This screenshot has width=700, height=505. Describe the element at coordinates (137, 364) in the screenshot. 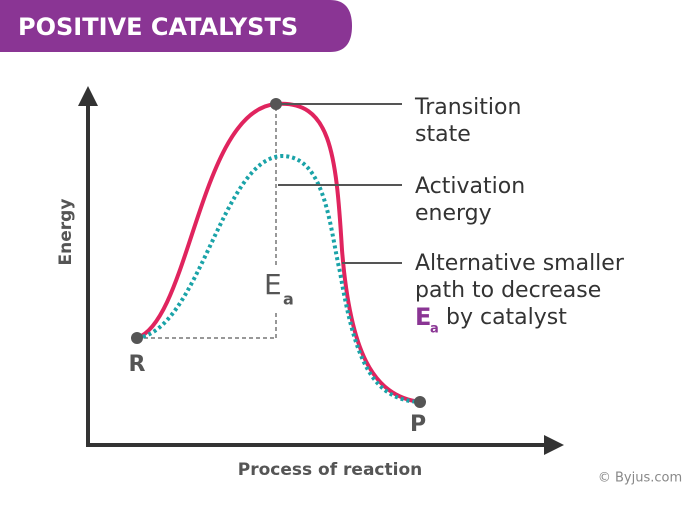

I see `reactant-label: R` at that location.